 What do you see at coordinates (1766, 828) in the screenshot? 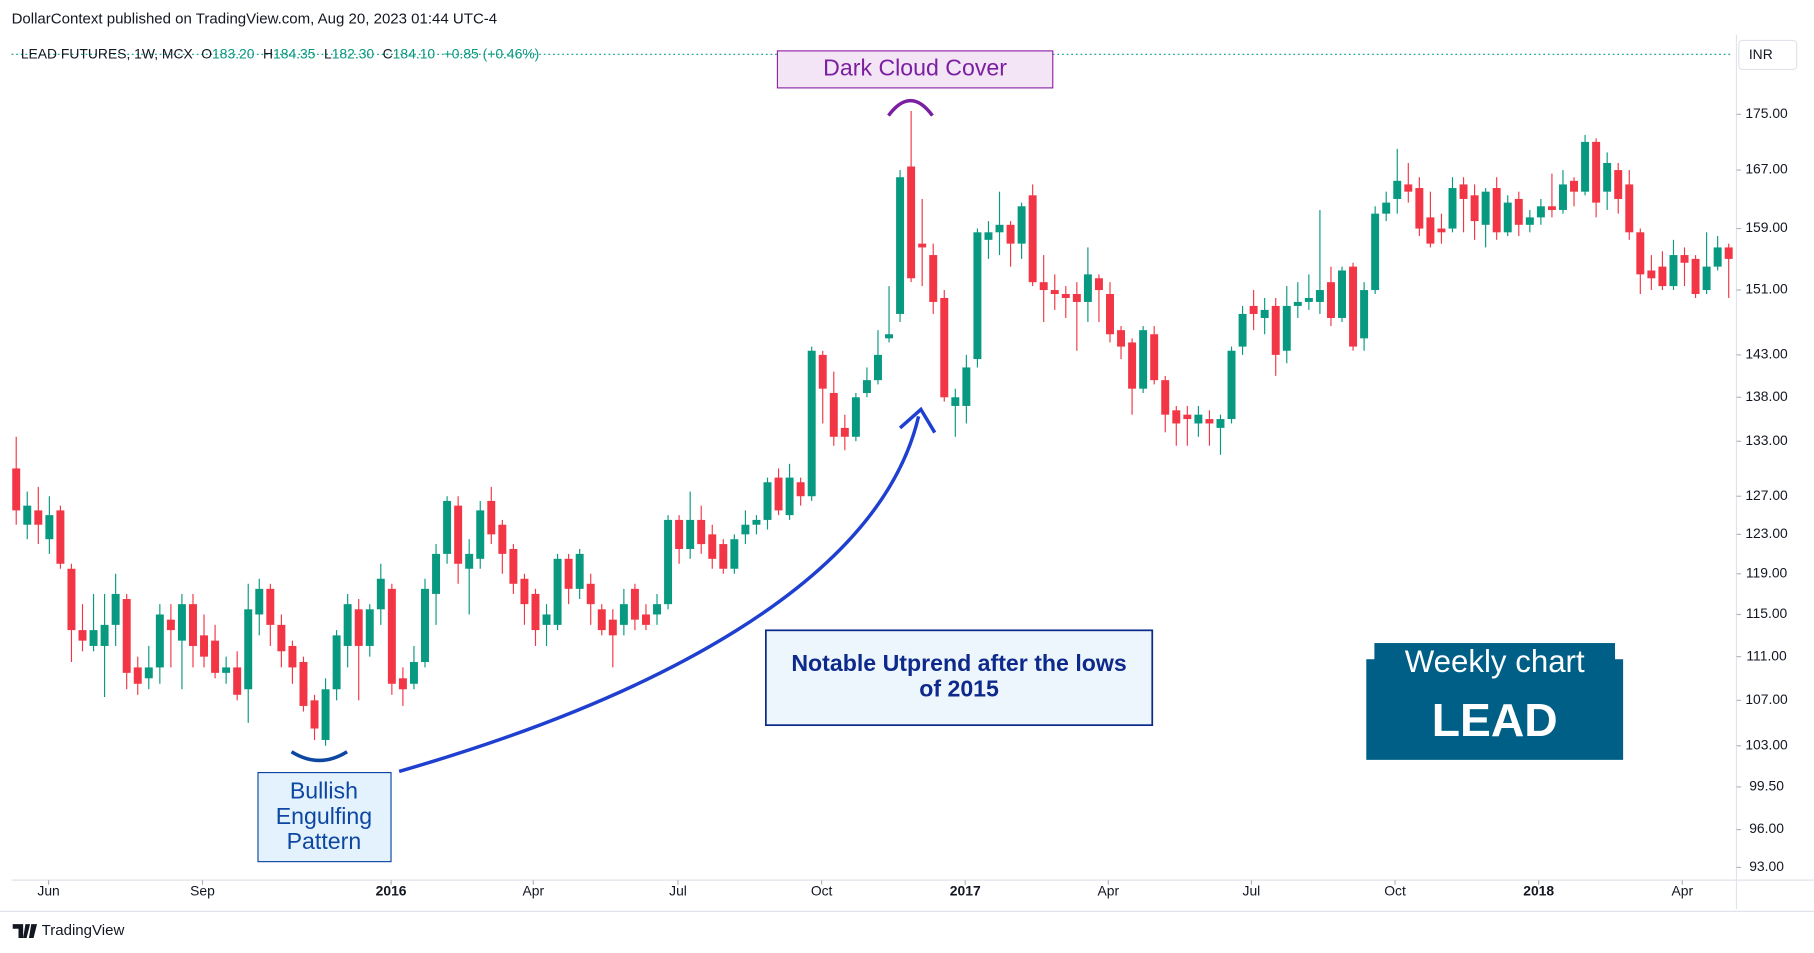
I see `y-tick-label: 96.00` at bounding box center [1766, 828].